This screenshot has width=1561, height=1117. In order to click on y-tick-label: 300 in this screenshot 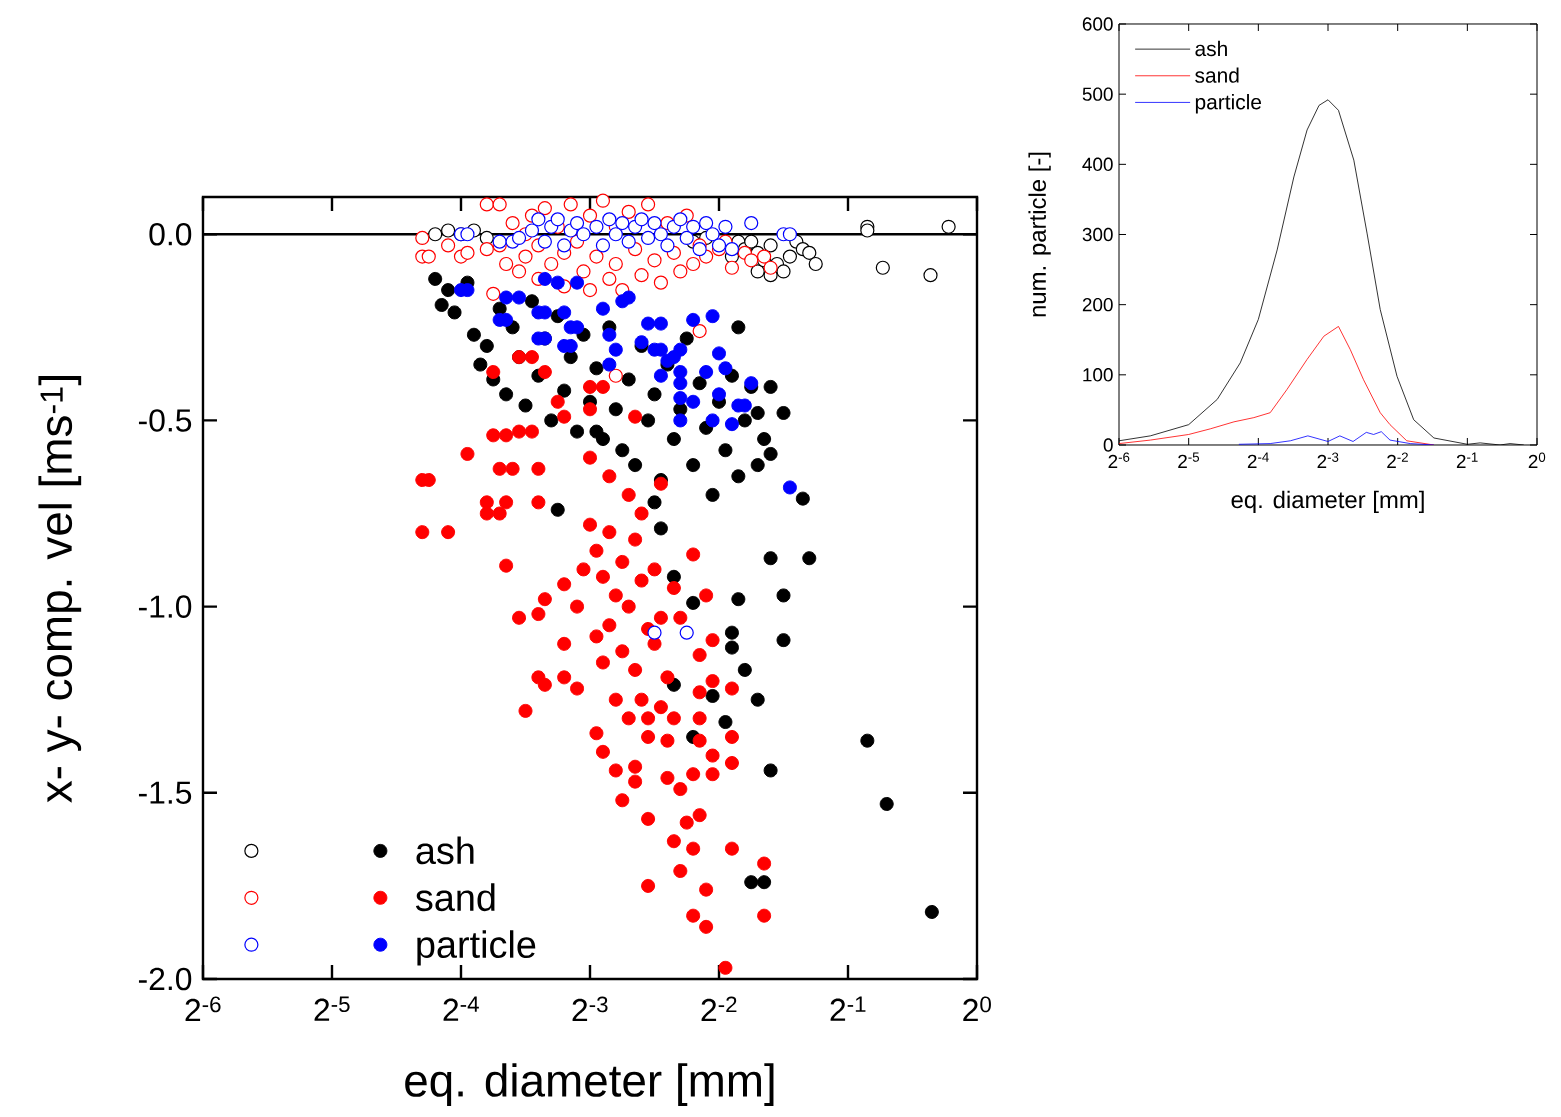, I will do `click(1097, 234)`.